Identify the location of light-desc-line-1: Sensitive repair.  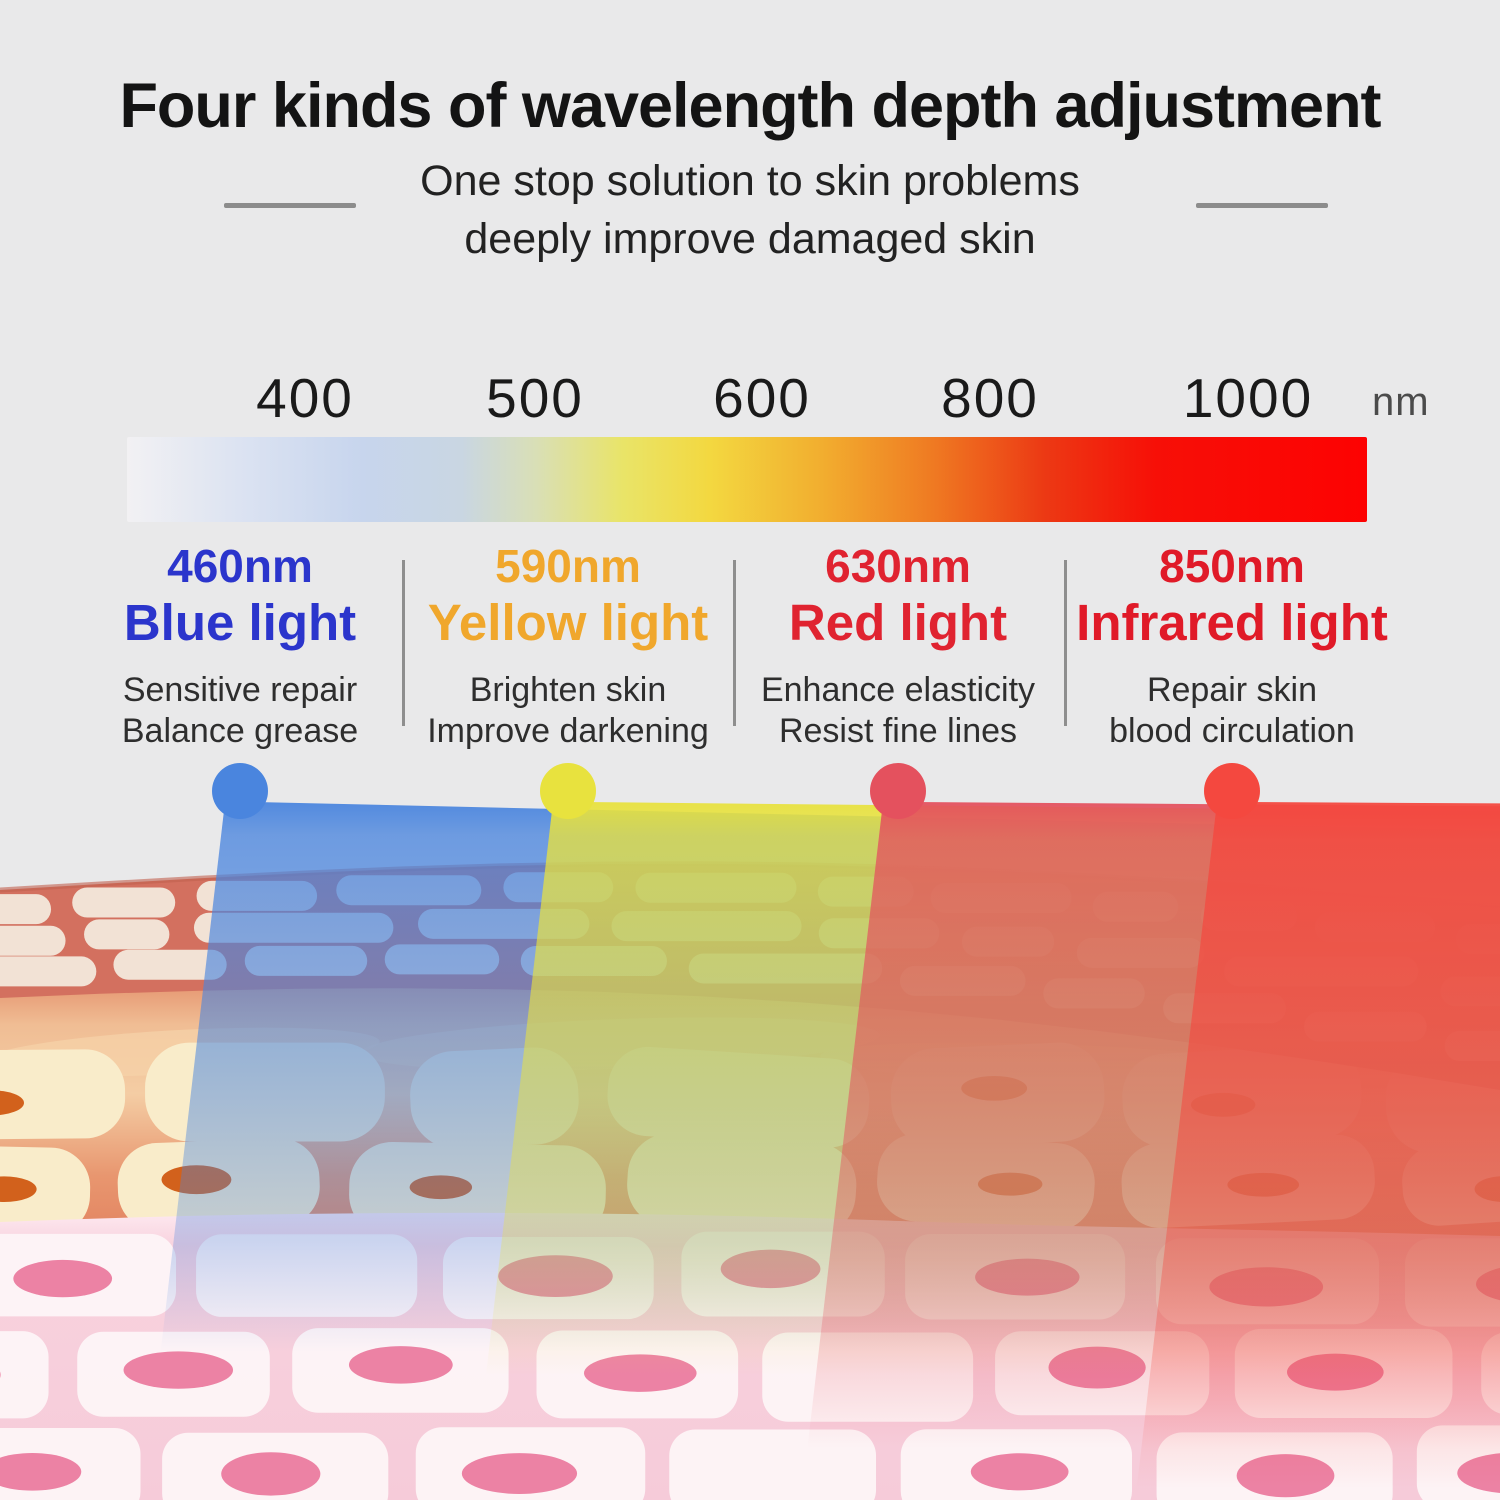
(240, 690).